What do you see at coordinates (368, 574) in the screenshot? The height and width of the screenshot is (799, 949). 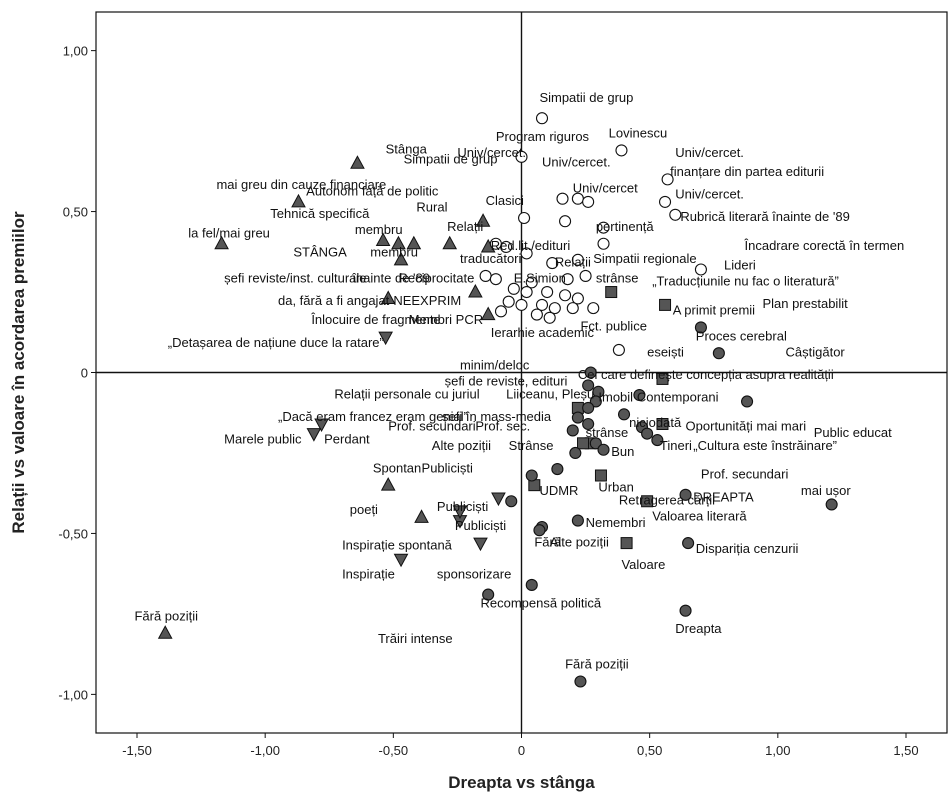 I see `point-label: Inspirație` at bounding box center [368, 574].